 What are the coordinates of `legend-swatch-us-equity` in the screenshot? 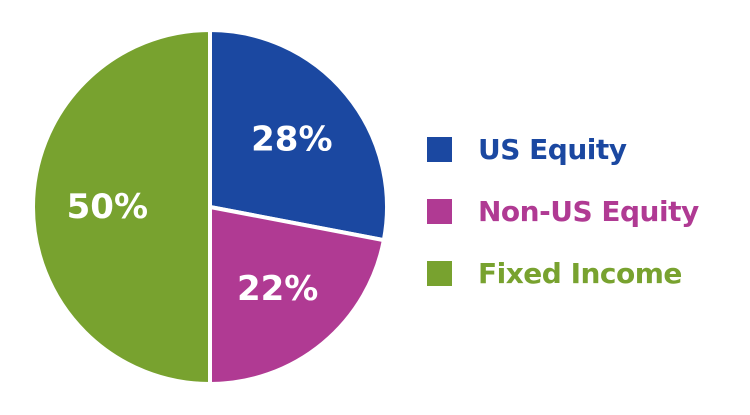 It's located at (439, 149).